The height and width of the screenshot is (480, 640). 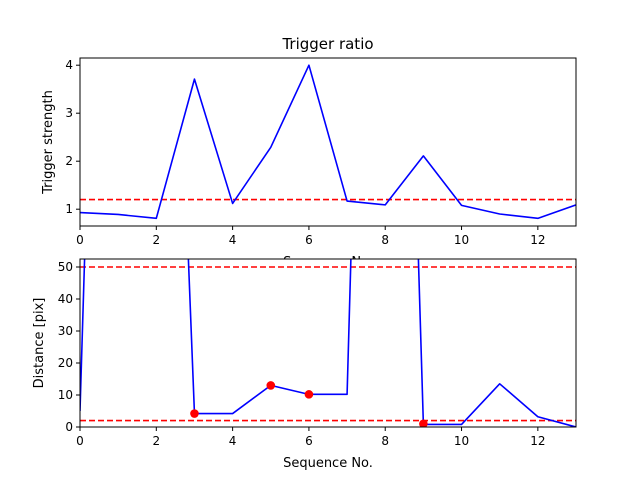 What do you see at coordinates (69, 161) in the screenshot?
I see `y-tick-label: 2` at bounding box center [69, 161].